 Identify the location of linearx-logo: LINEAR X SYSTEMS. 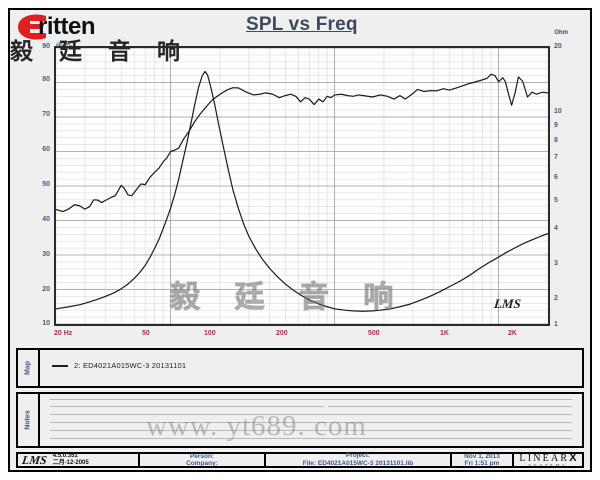
(548, 460).